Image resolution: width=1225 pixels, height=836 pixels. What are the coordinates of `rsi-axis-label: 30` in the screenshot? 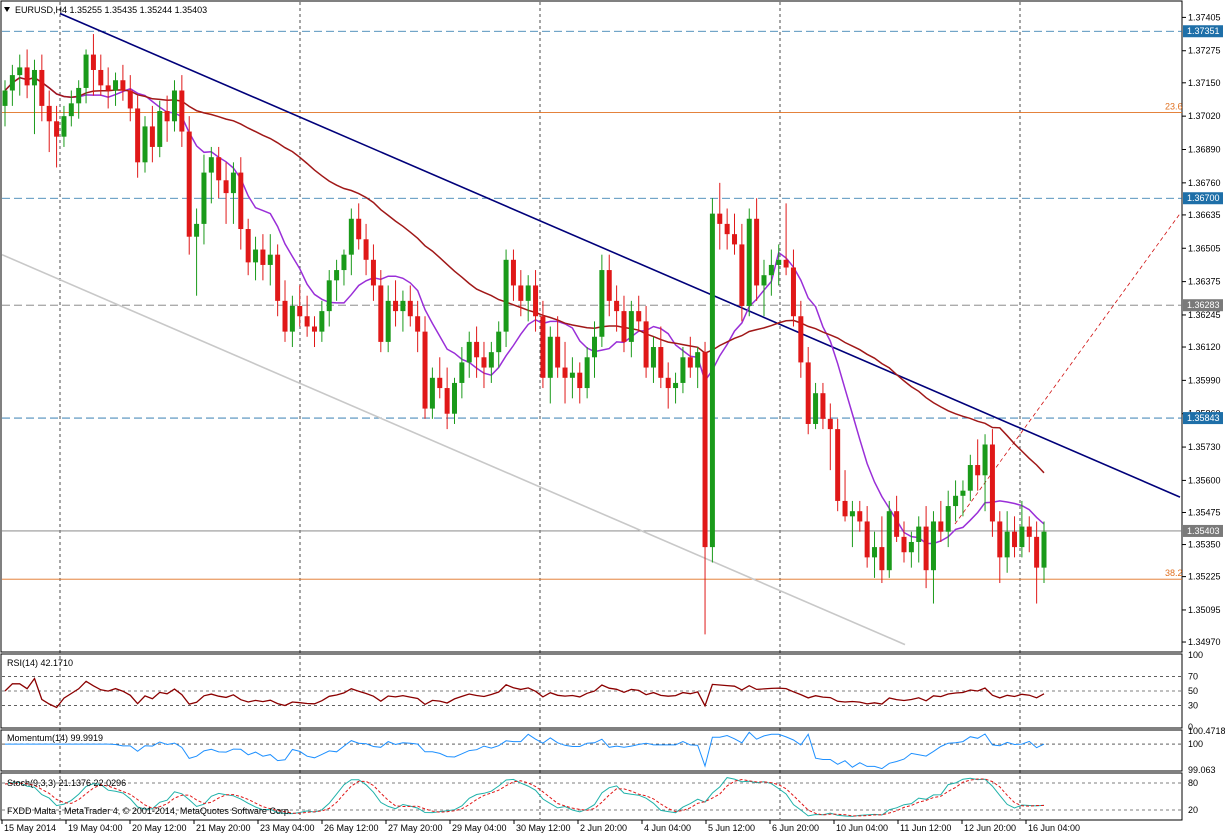 It's located at (1193, 705).